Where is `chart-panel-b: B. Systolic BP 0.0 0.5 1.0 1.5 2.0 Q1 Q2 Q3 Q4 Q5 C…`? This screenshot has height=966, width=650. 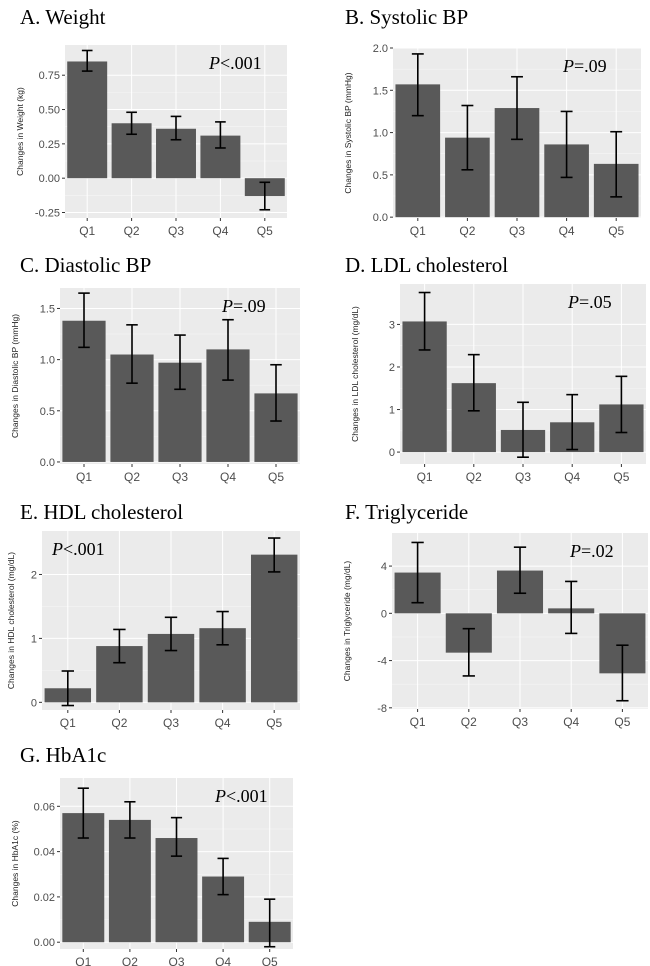
chart-panel-b: B. Systolic BP 0.0 0.5 1.0 1.5 2.0 Q1 Q2 Q3 Q4 Q5 C… is located at coordinates (487, 119).